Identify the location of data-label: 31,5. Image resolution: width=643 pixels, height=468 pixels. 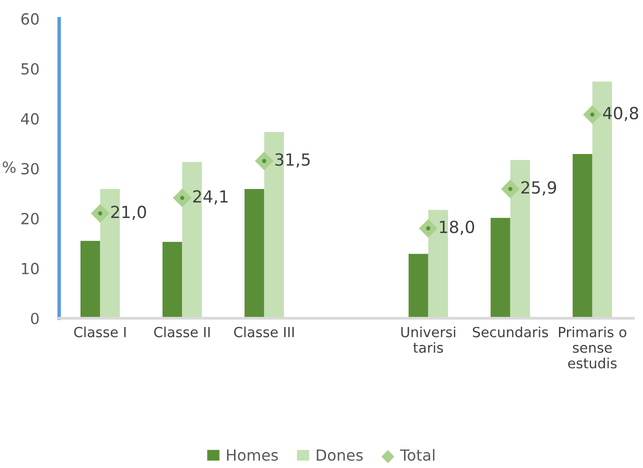
(292, 160).